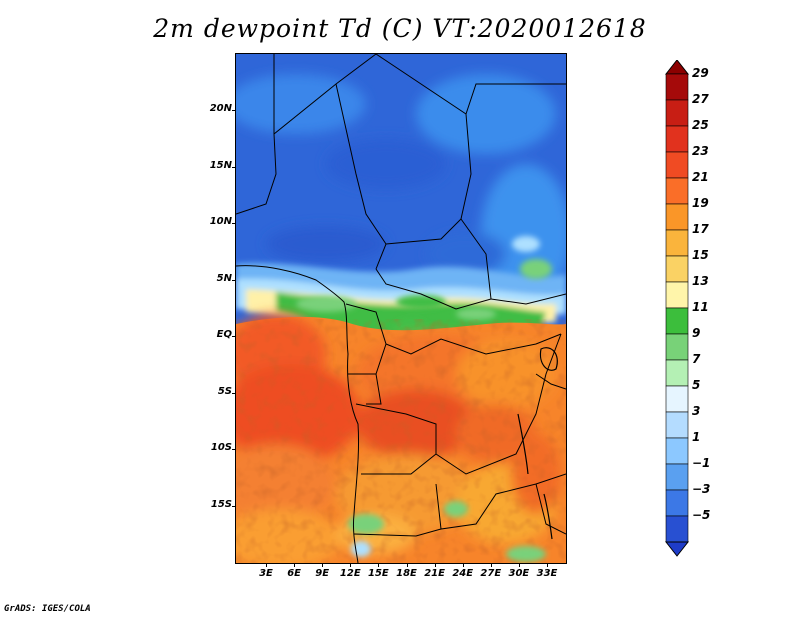  I want to click on lon-label: 9E, so click(322, 573).